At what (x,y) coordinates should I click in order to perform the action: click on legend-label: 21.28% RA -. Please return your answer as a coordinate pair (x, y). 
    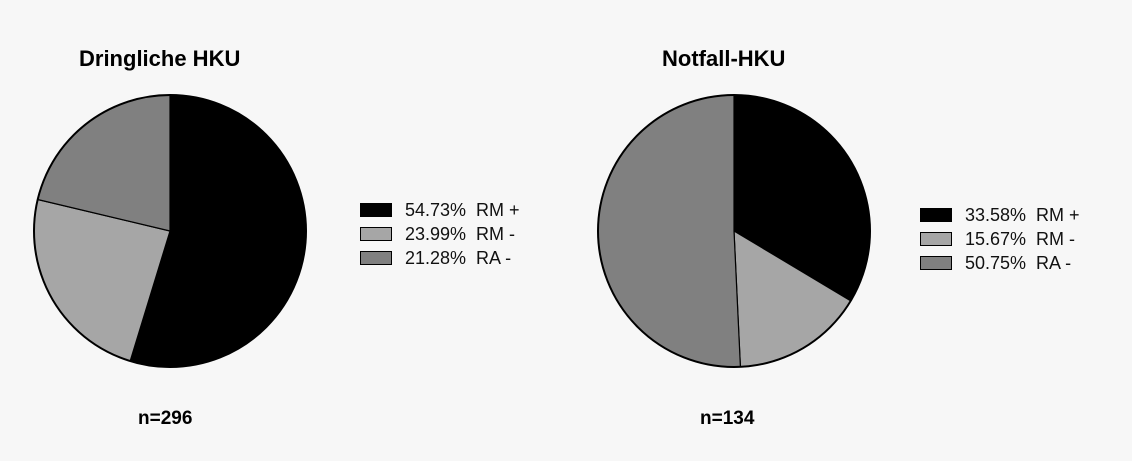
    Looking at the image, I should click on (458, 257).